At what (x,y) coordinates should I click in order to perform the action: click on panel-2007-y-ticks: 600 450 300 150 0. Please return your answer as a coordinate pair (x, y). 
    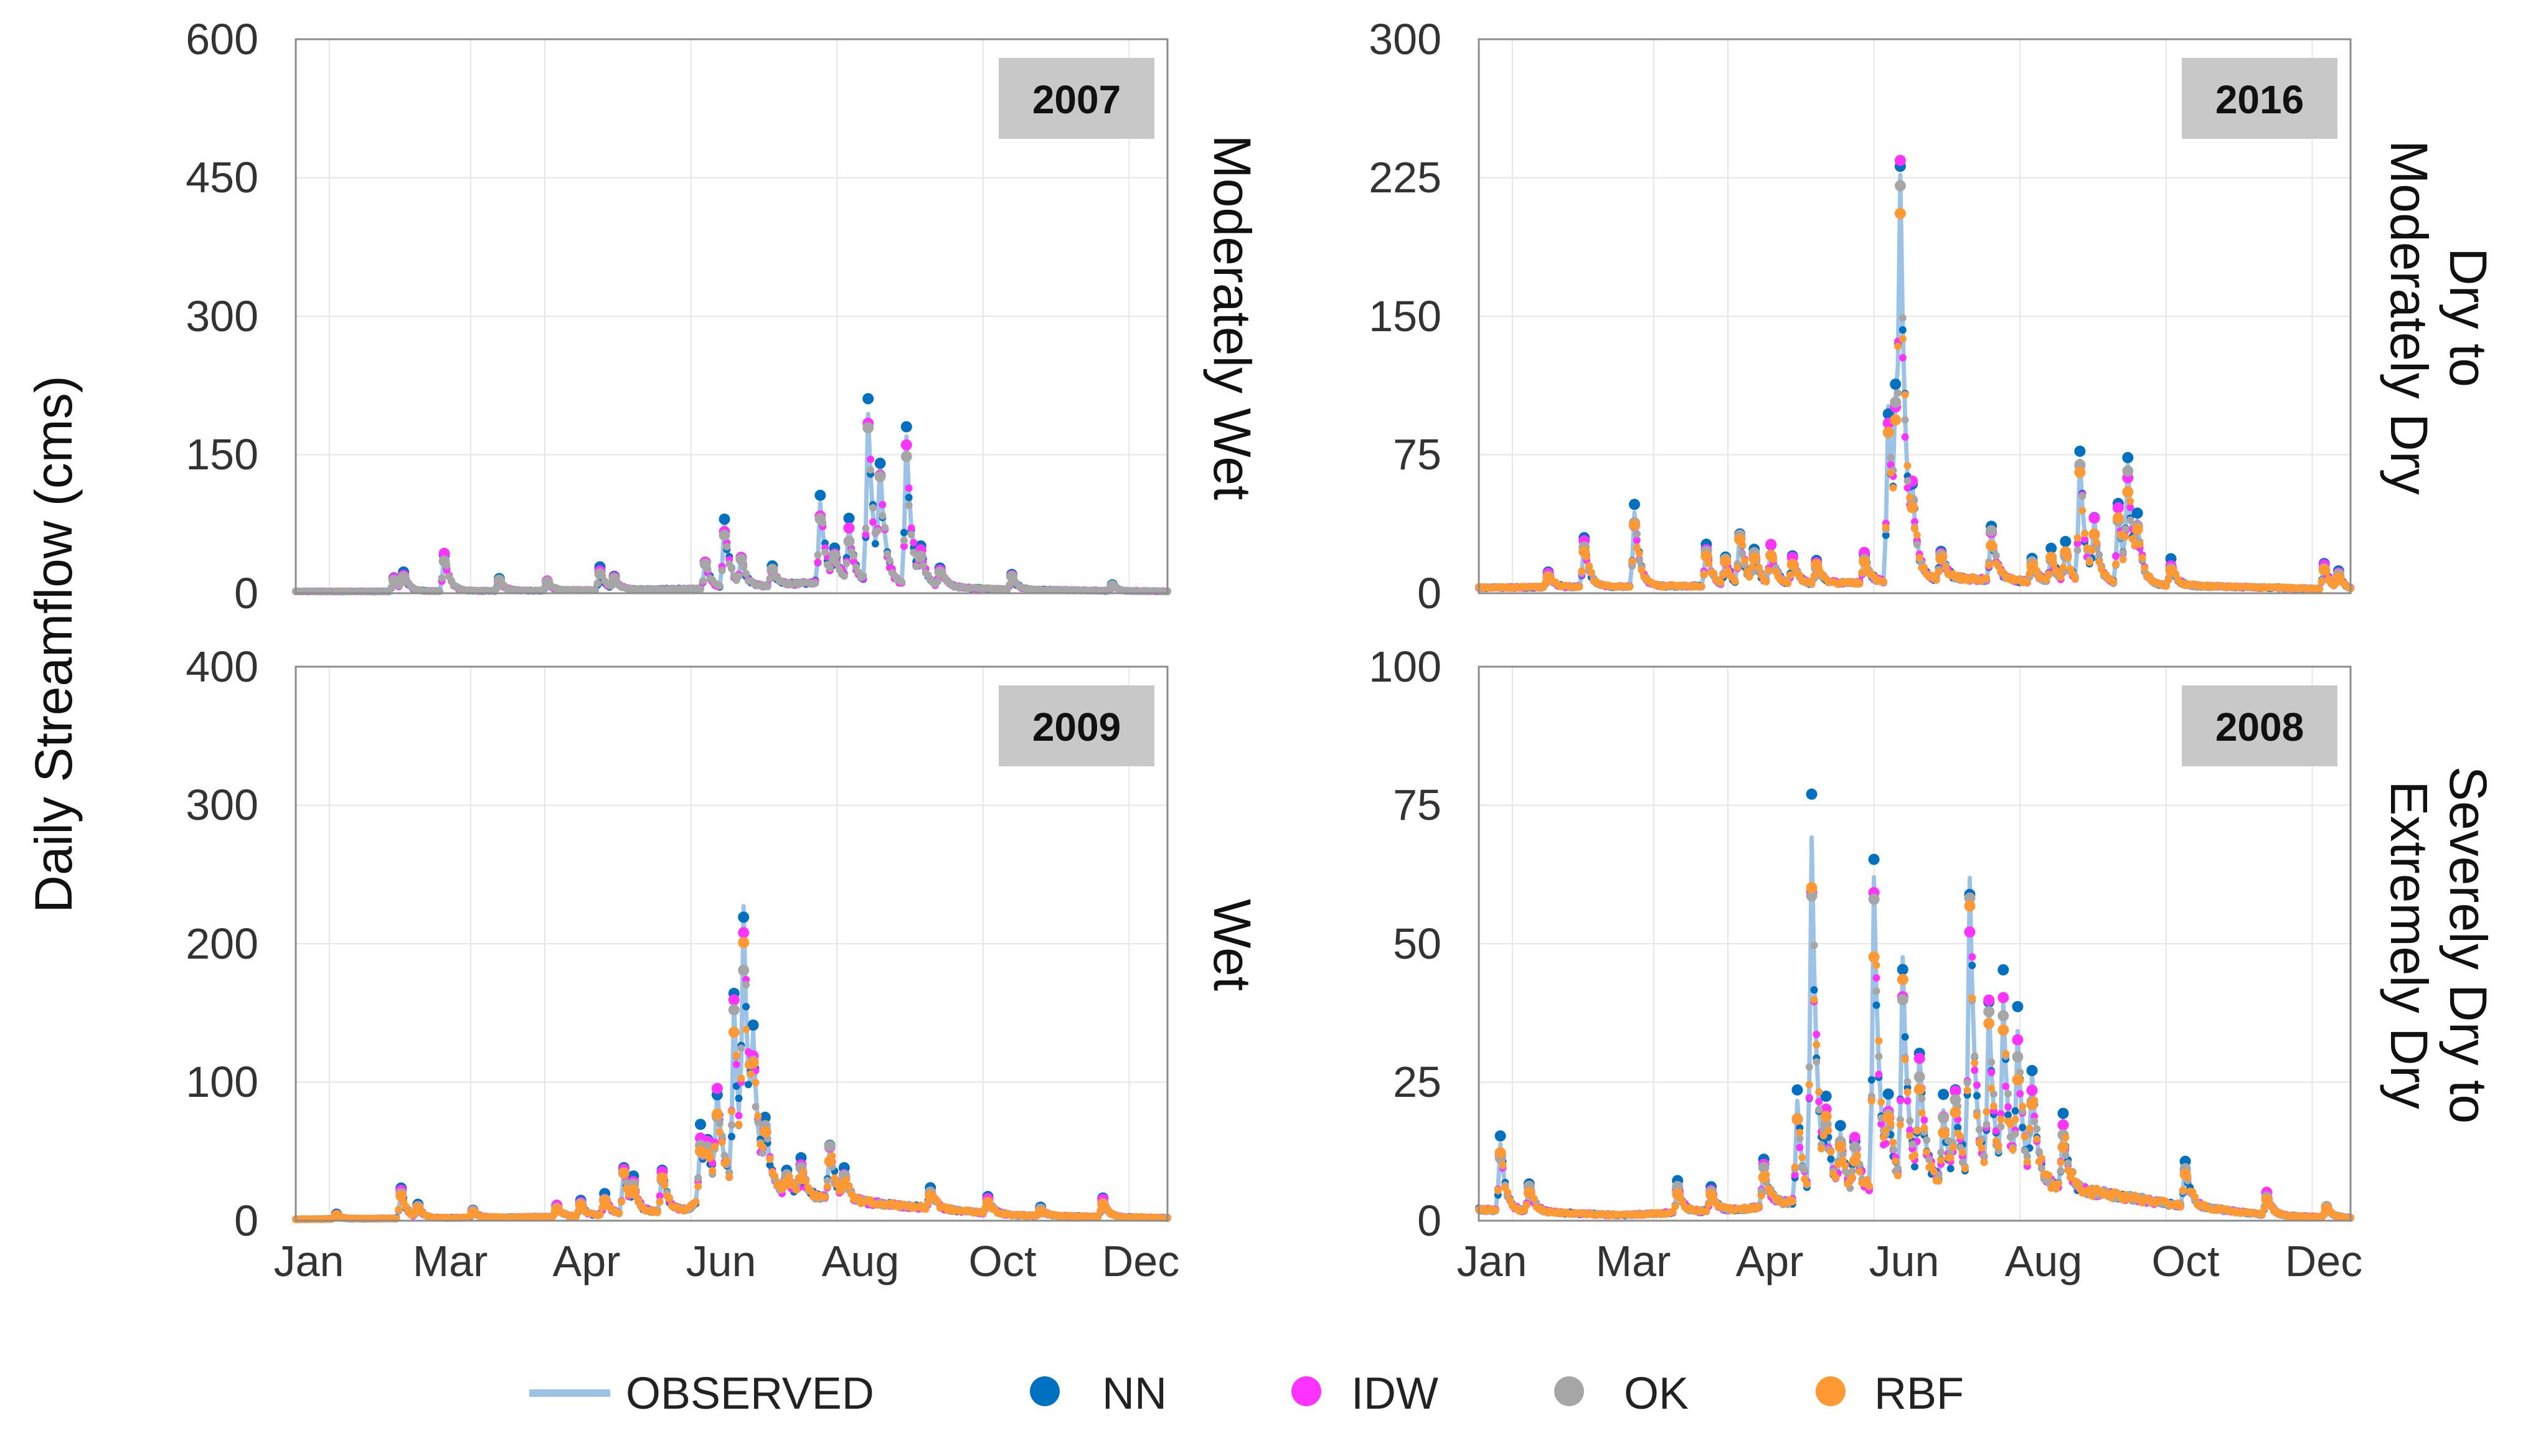
    Looking at the image, I should click on (222, 316).